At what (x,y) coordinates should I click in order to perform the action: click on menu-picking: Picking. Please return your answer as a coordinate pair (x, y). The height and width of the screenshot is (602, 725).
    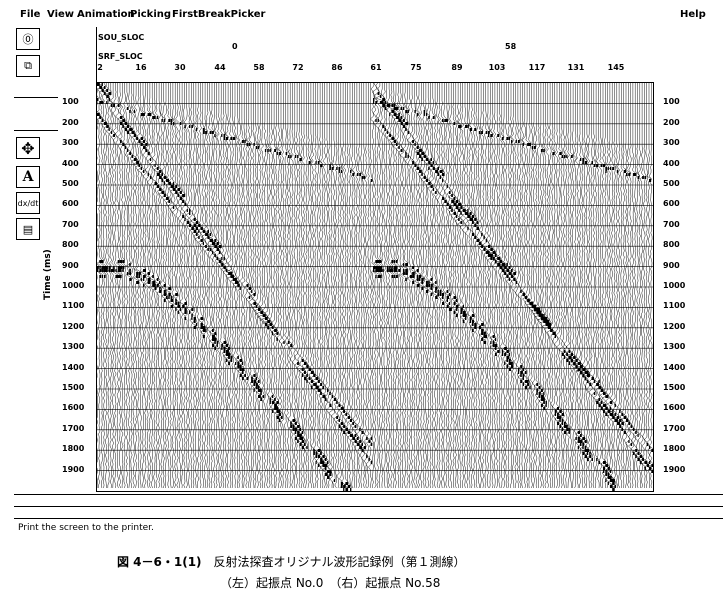
    Looking at the image, I should click on (151, 14).